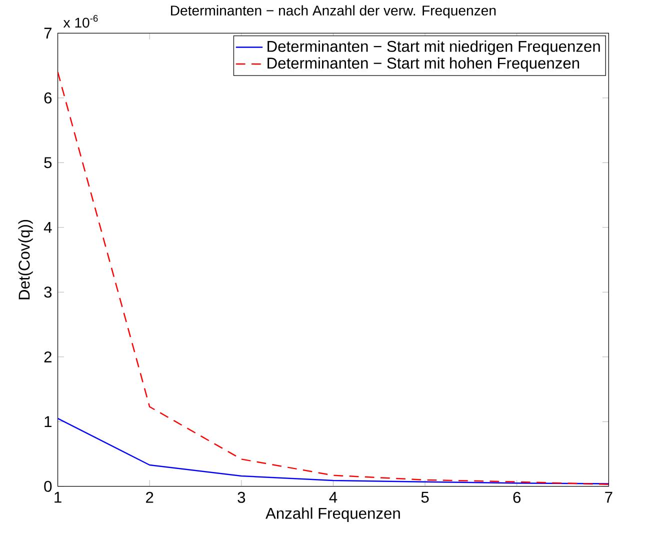 This screenshot has width=662, height=544. What do you see at coordinates (25, 260) in the screenshot?
I see `y-axis-title: Det(Cov(q))` at bounding box center [25, 260].